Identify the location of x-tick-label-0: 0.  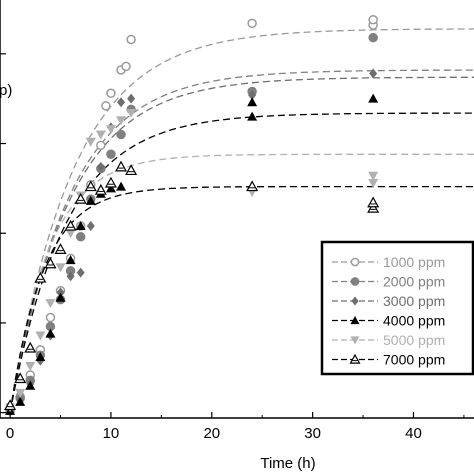
(10, 433).